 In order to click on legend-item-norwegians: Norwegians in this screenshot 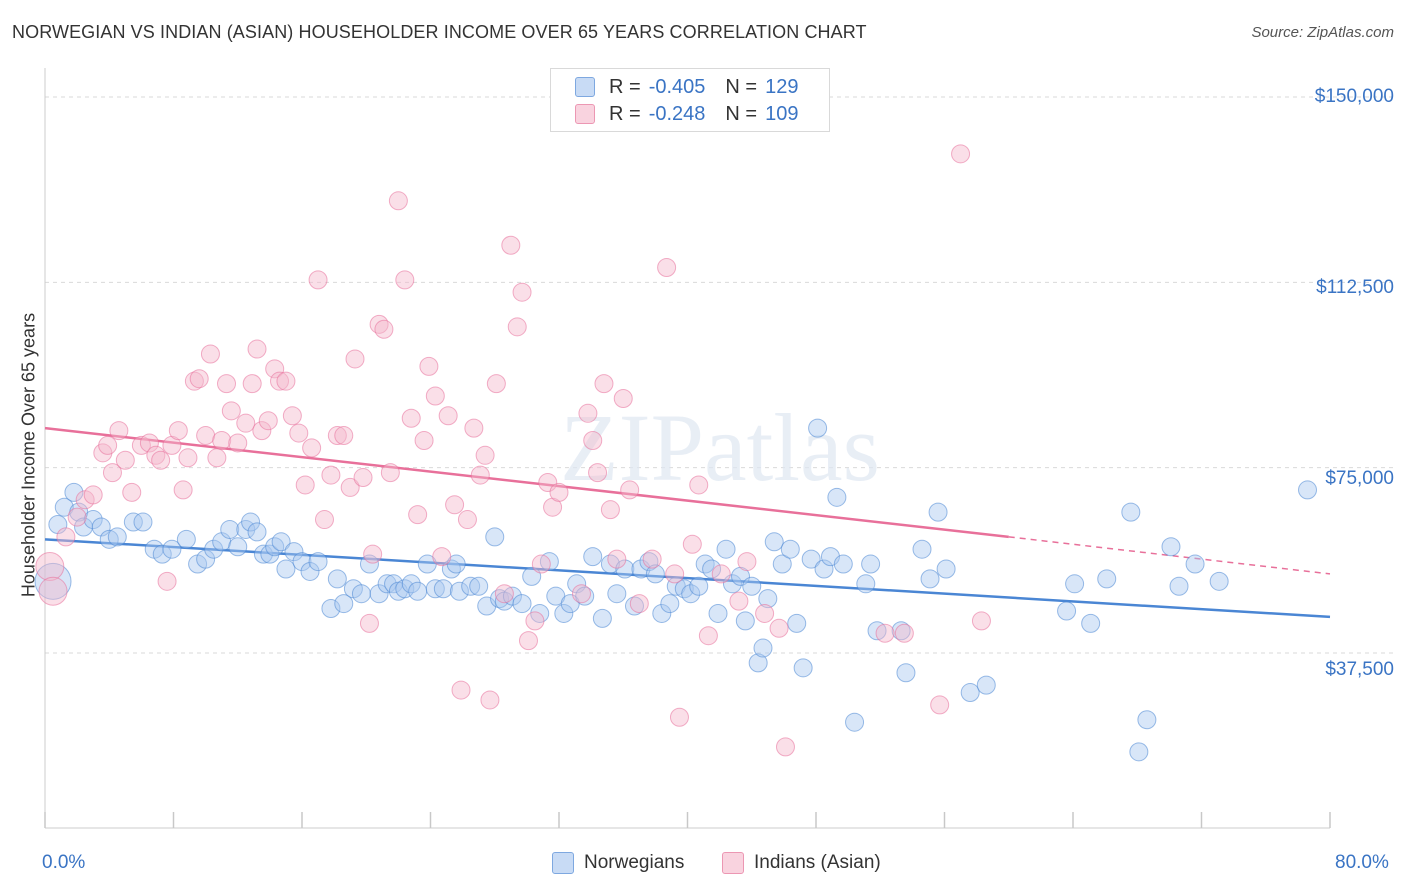, I will do `click(618, 863)`.